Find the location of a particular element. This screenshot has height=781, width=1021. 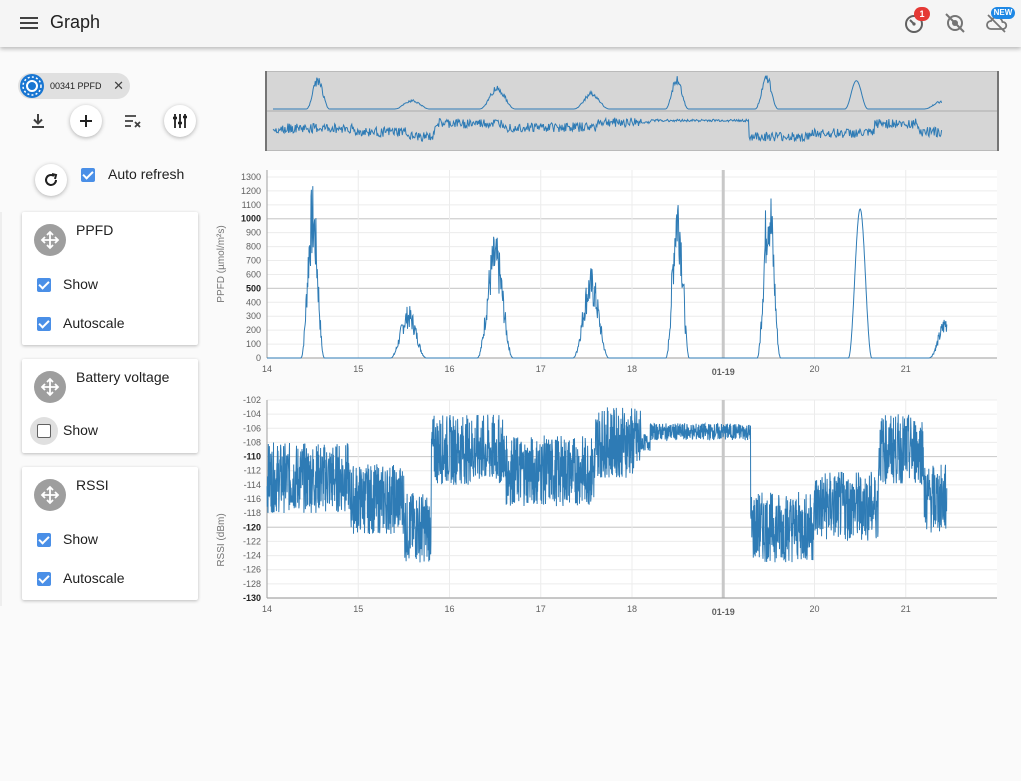

refresh-icon is located at coordinates (51, 179).